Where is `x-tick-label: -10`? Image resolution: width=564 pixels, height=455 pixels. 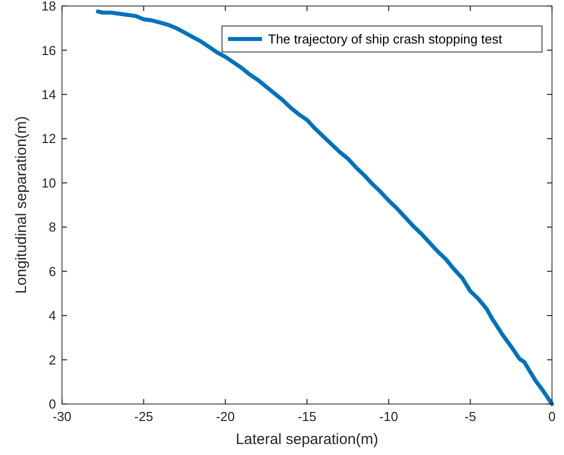 x-tick-label: -10 is located at coordinates (388, 416).